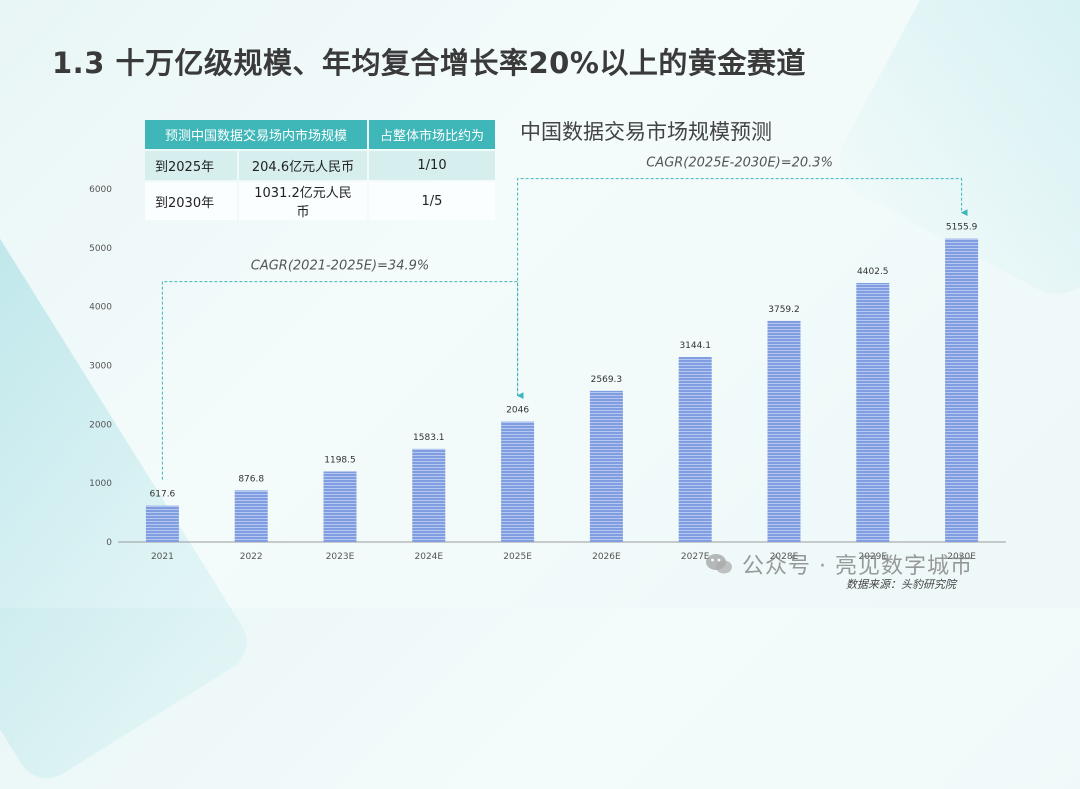 This screenshot has height=789, width=1080. What do you see at coordinates (340, 557) in the screenshot?
I see `x-tick-label: 2023E` at bounding box center [340, 557].